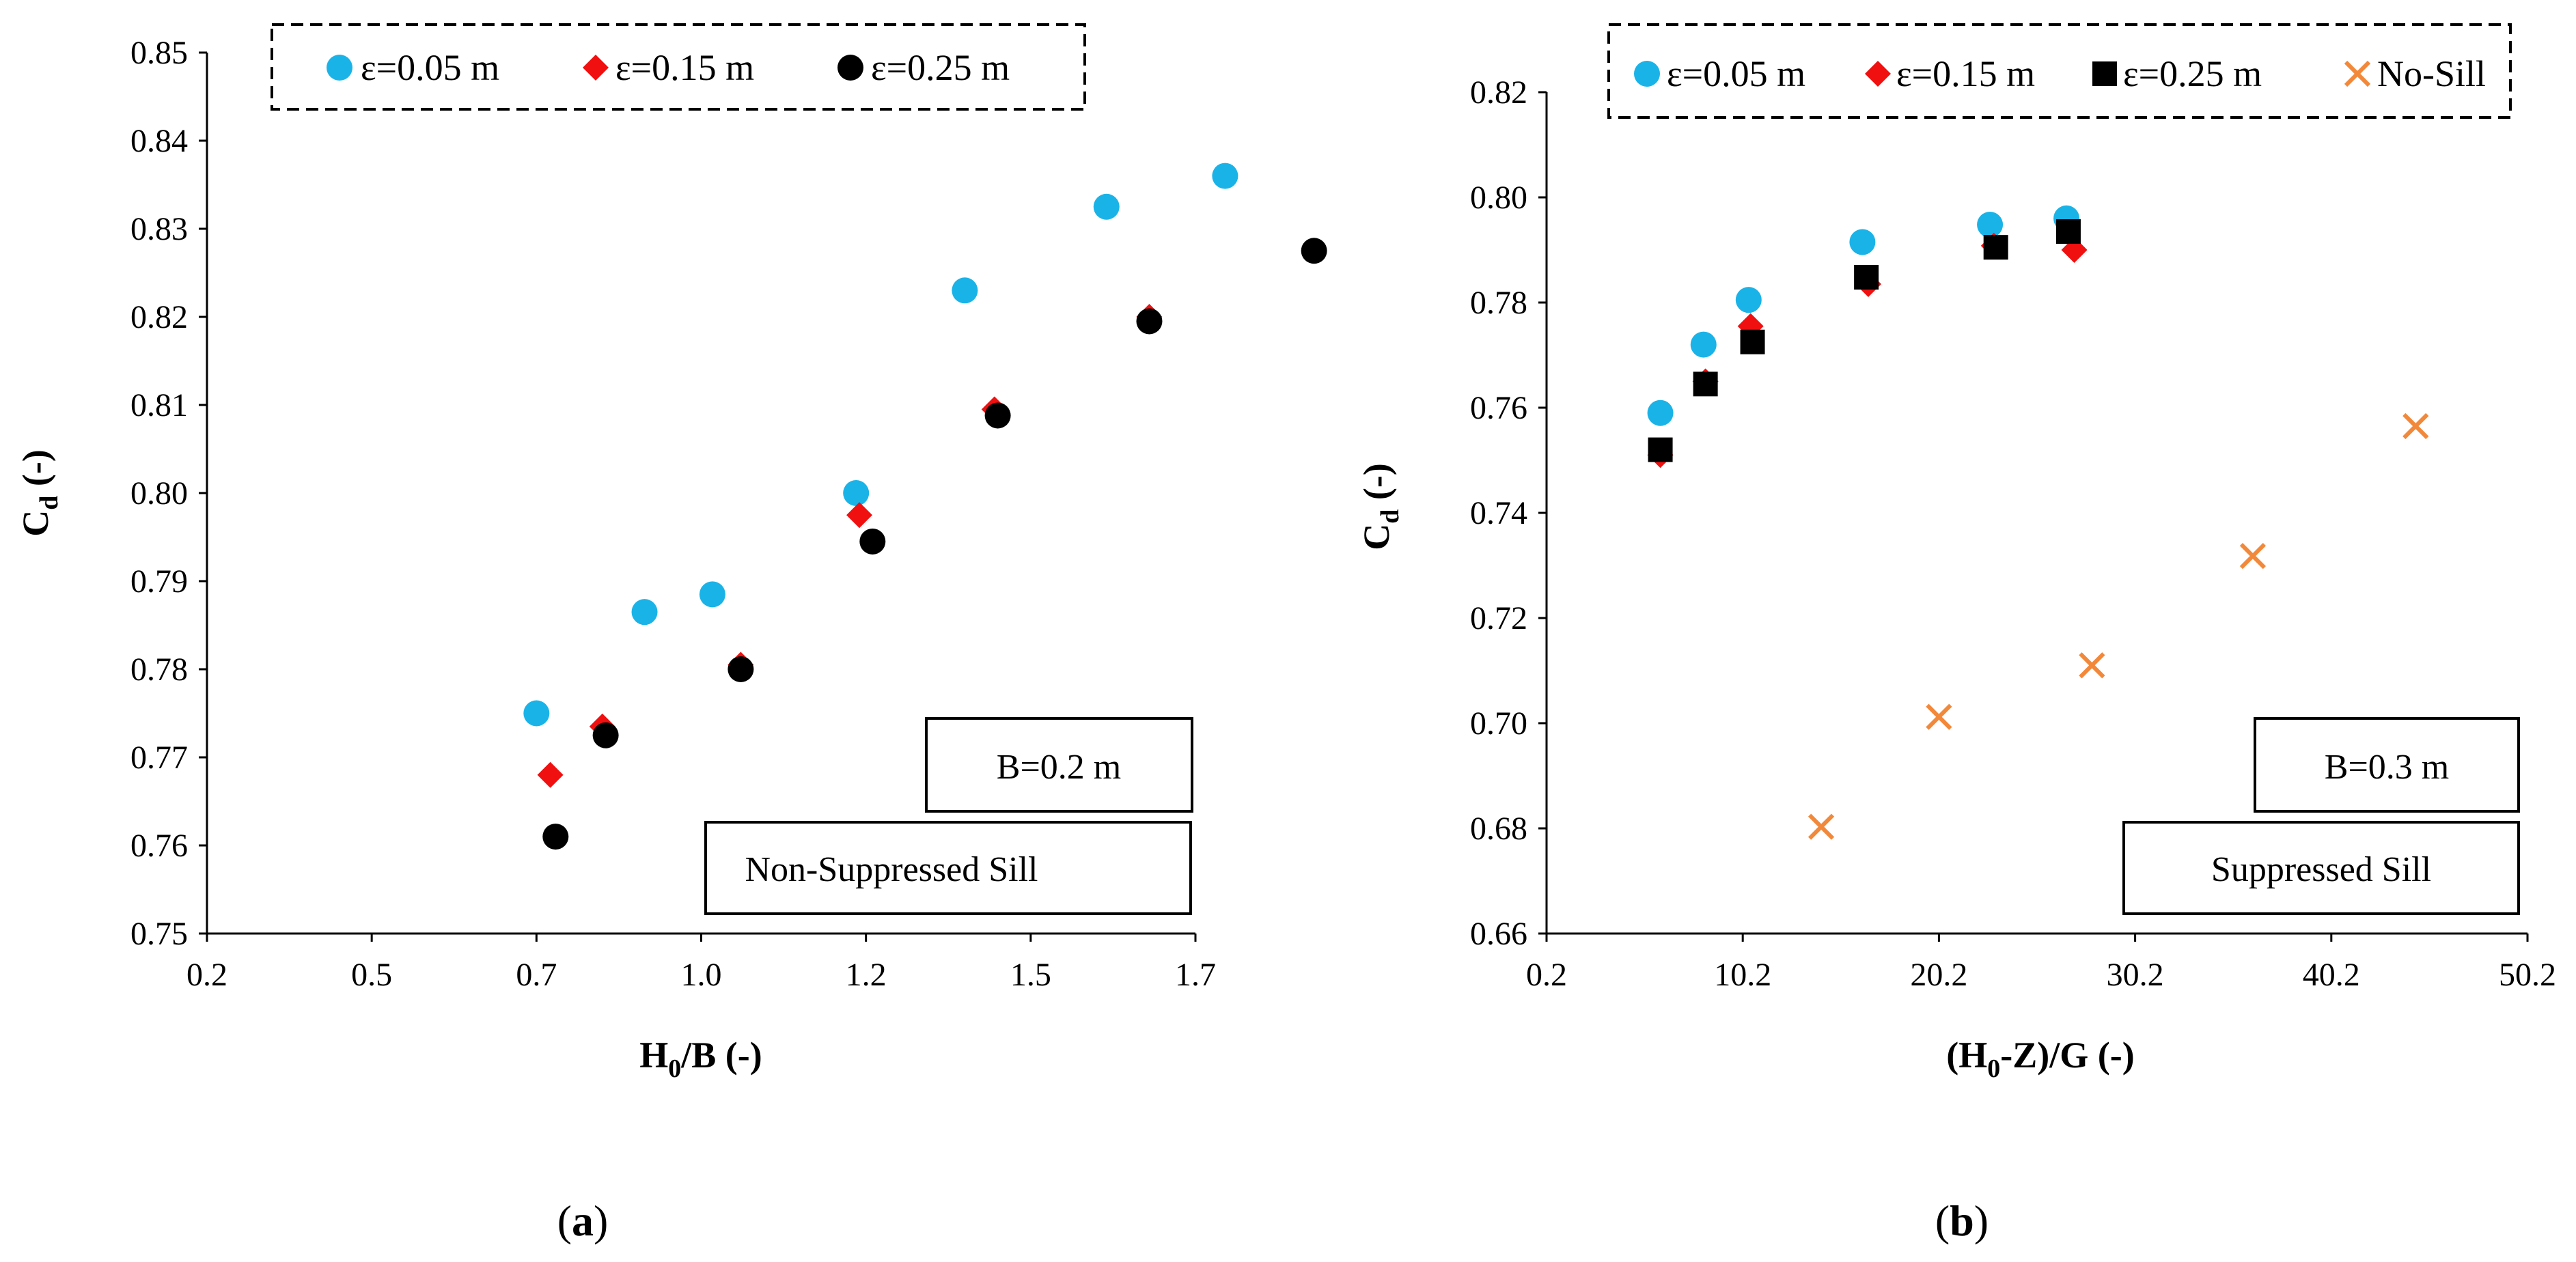 The width and height of the screenshot is (2576, 1262). Describe the element at coordinates (1994, 1068) in the screenshot. I see `panel-b-xlabel-sub: 0` at that location.